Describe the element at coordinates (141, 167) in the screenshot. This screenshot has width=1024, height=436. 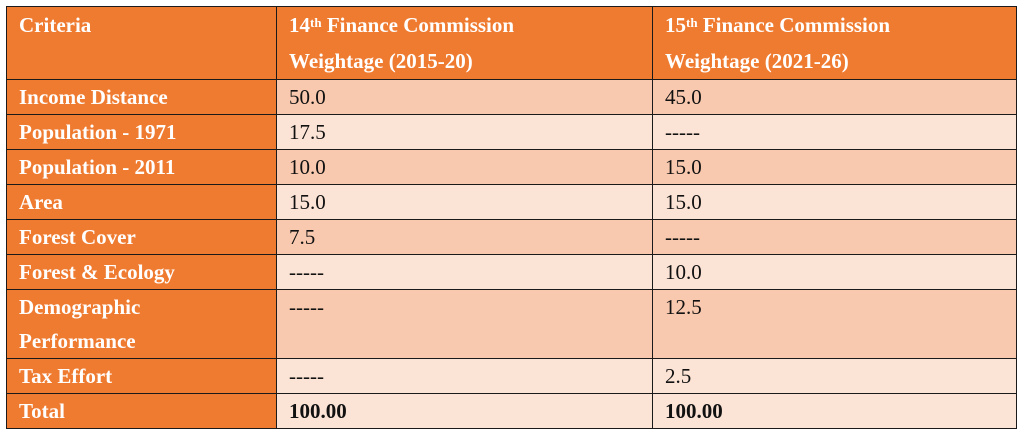
I see `criteria-cell: Population - 2011` at that location.